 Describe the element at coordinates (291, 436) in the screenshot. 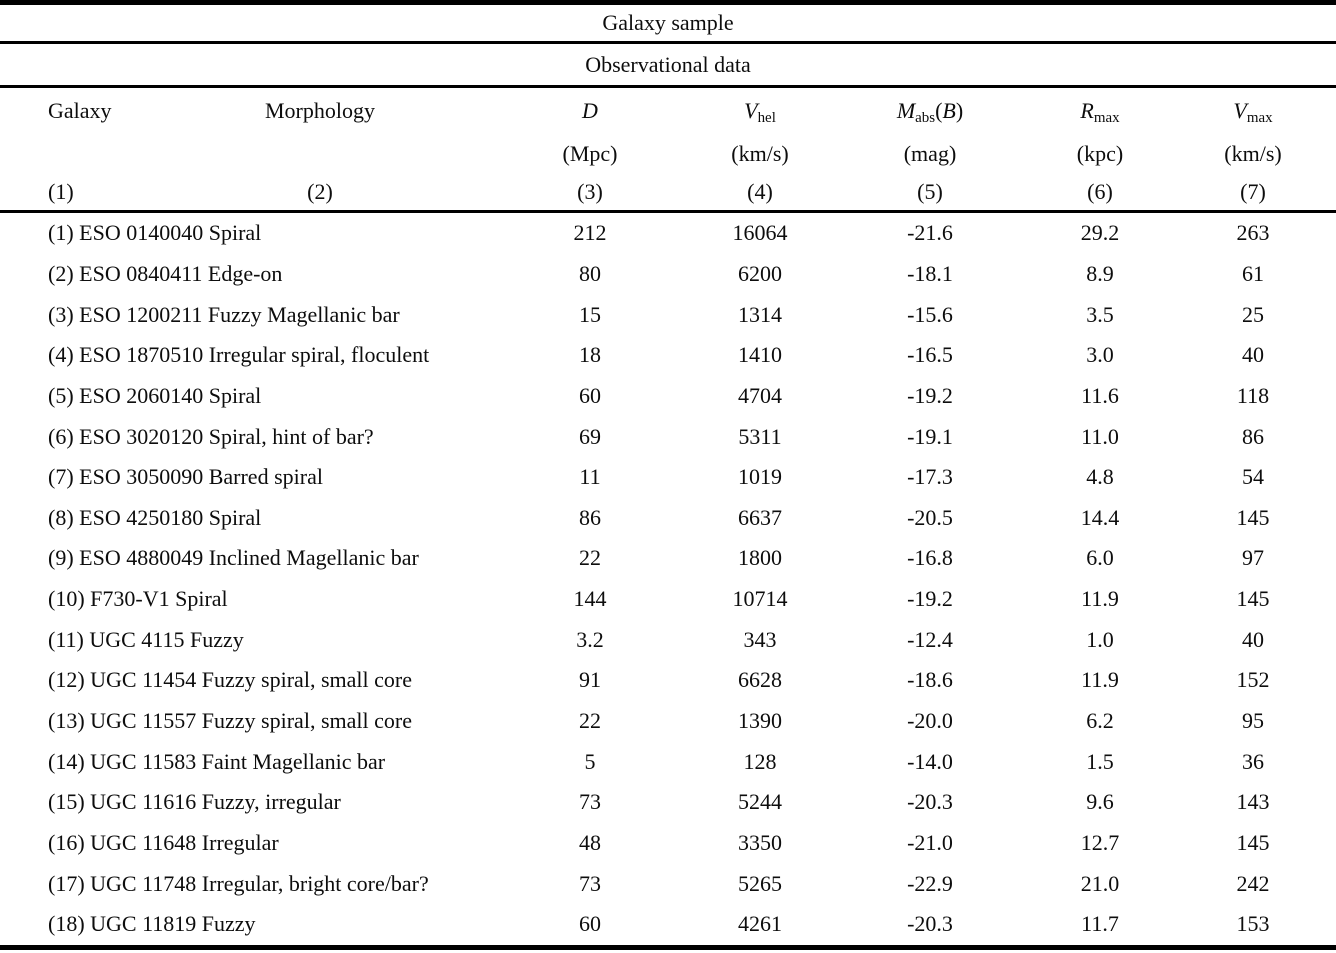

I see `galaxy-morphology: Spiral, hint of bar?` at that location.